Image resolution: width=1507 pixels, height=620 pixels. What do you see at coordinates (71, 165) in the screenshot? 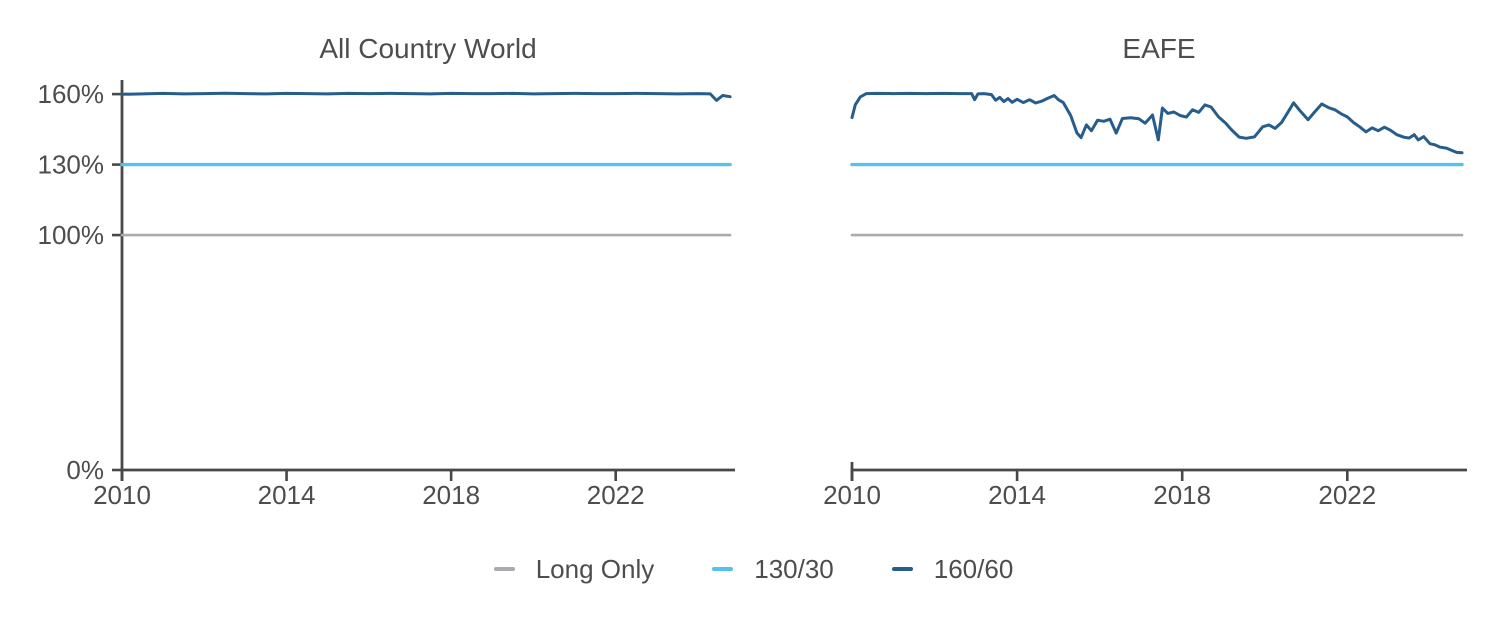
I see `y-tick-label: 130%` at bounding box center [71, 165].